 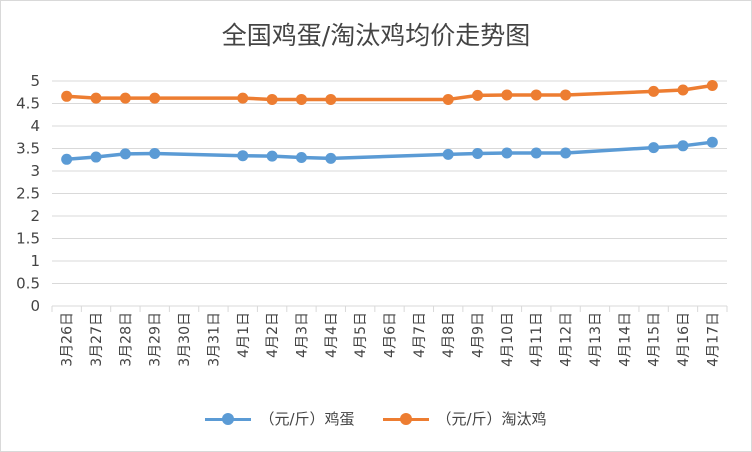 What do you see at coordinates (307, 419) in the screenshot?
I see `legend-label-egg: （元/斤）鸡蛋` at bounding box center [307, 419].